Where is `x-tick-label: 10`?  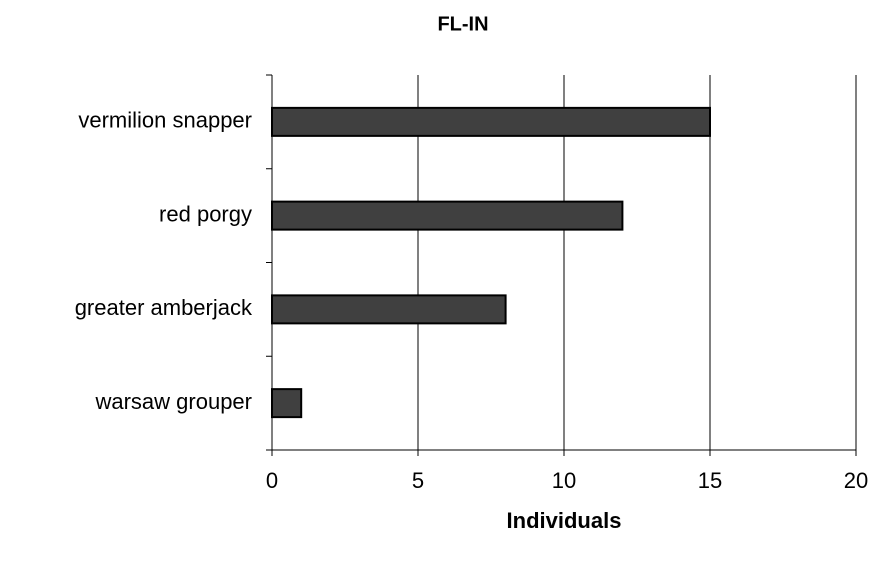
x-tick-label: 10 is located at coordinates (564, 480).